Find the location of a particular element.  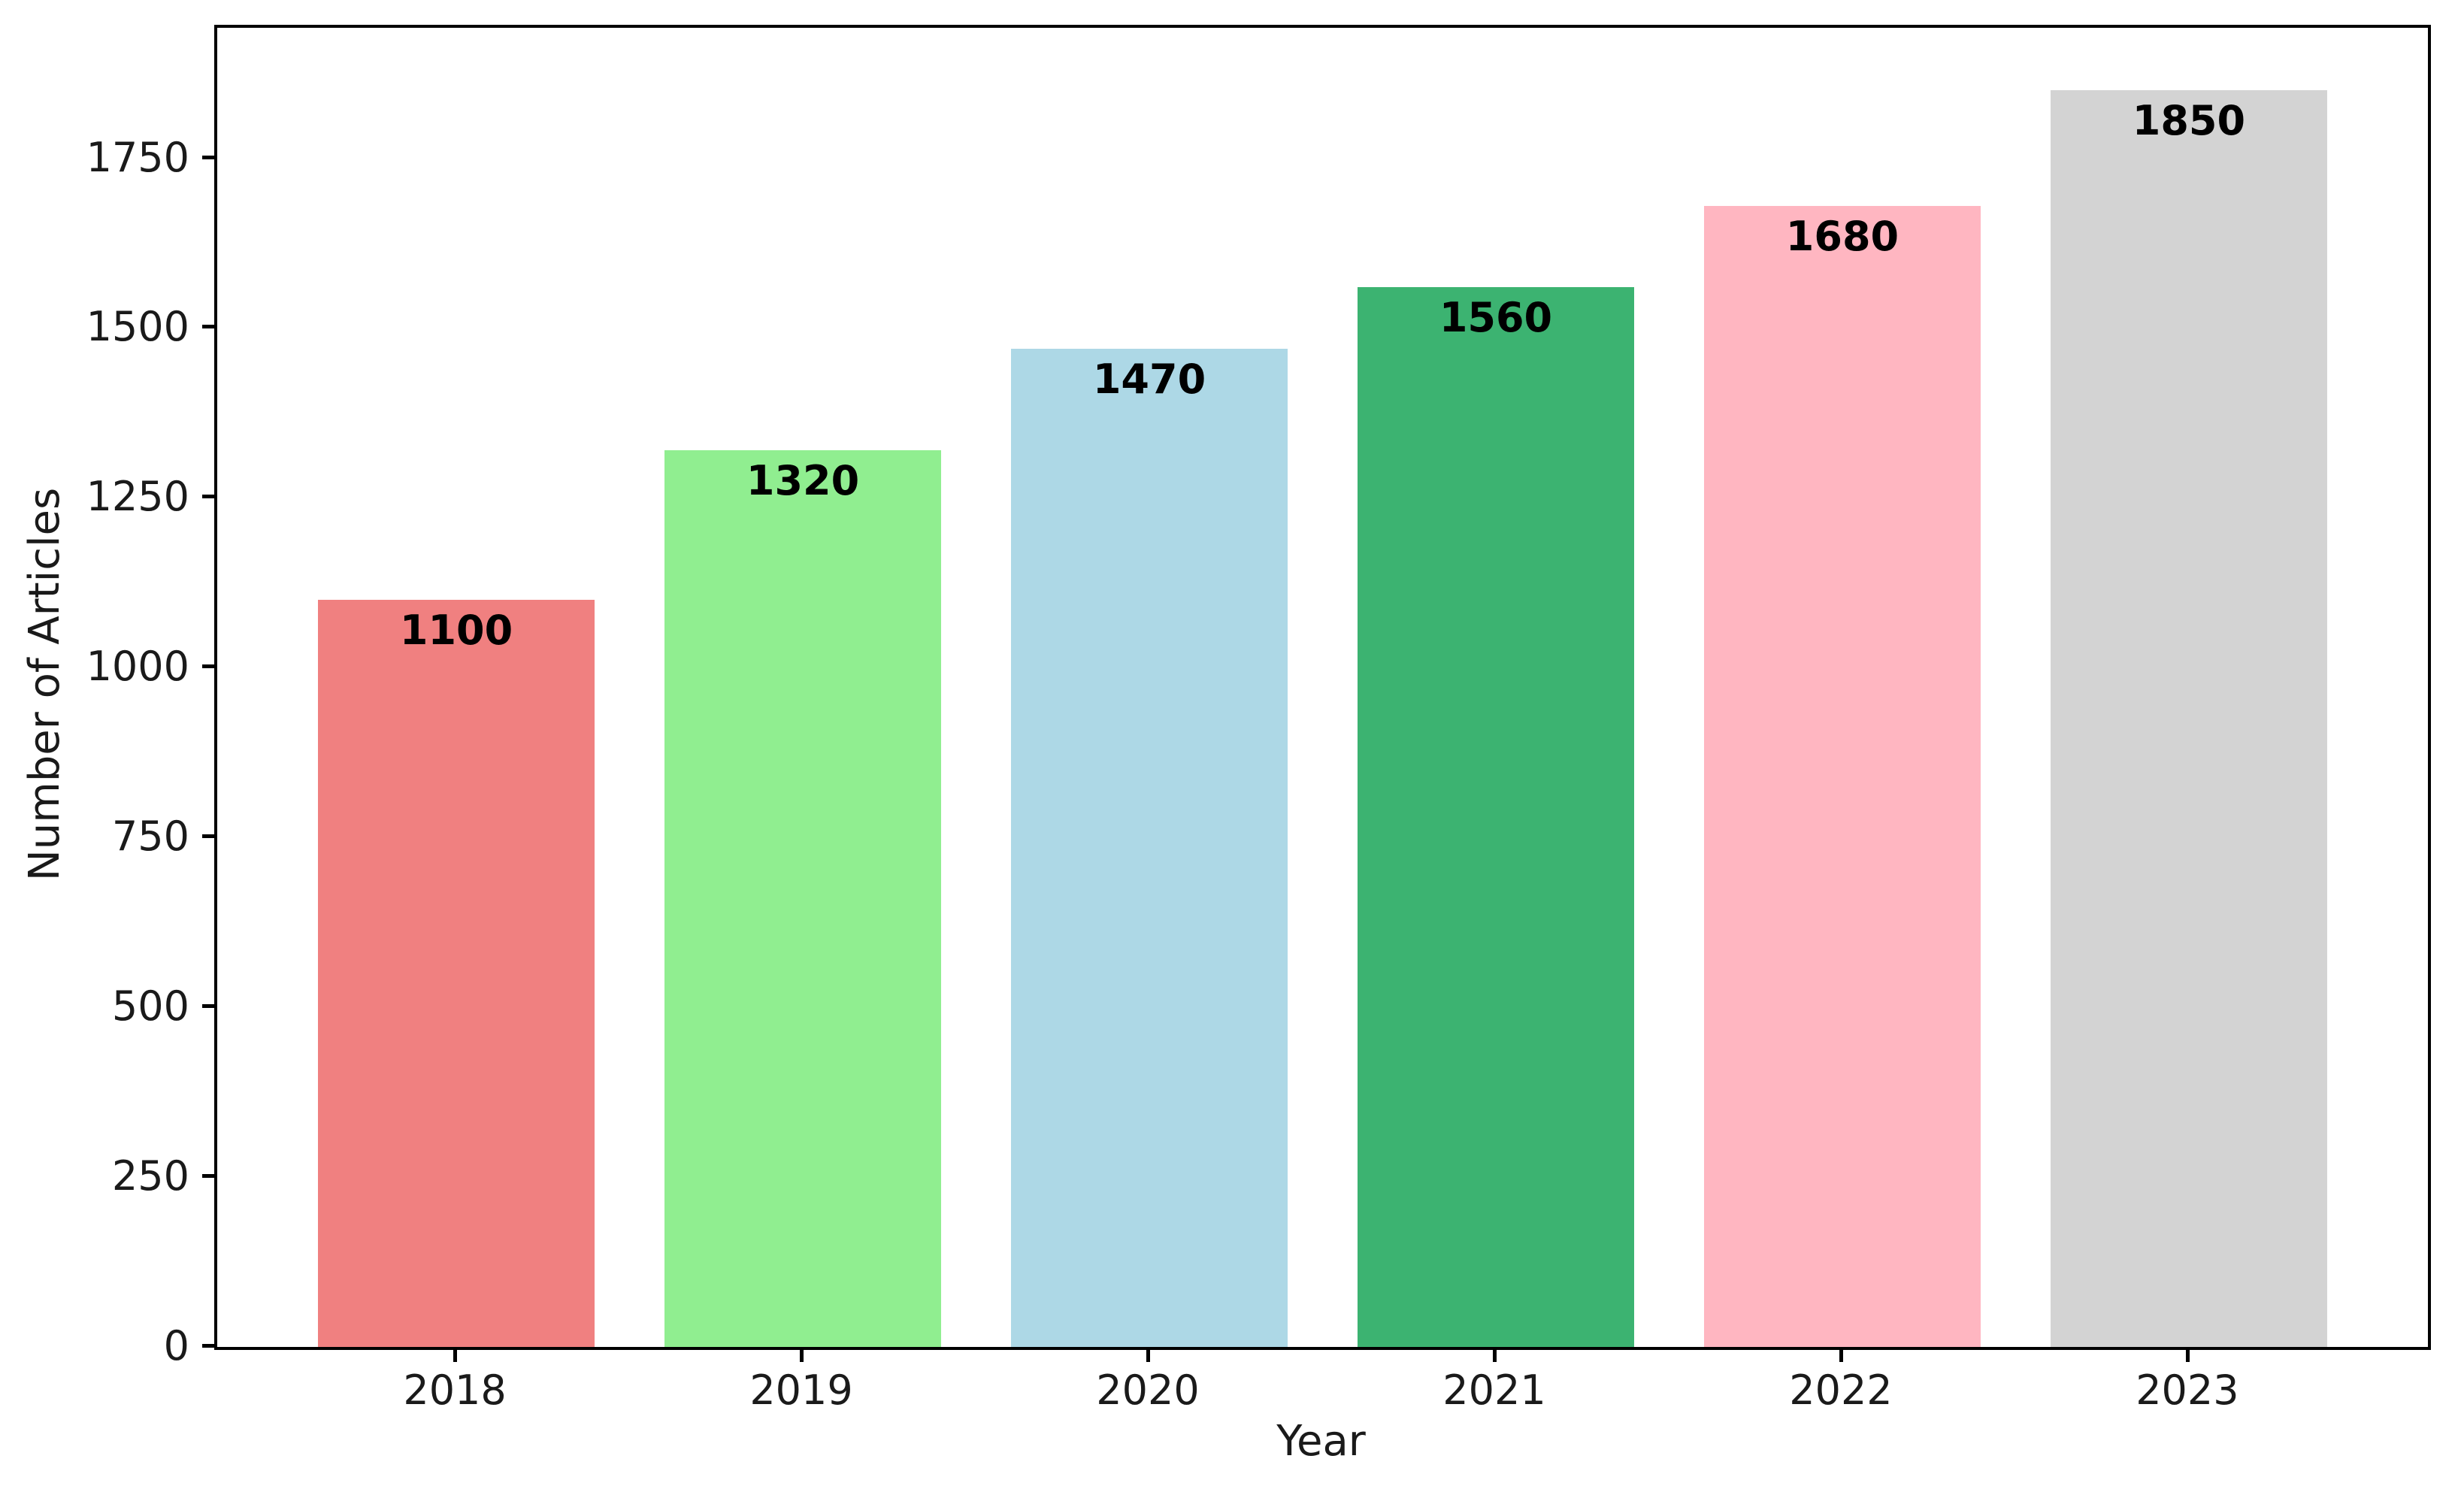

x-axis-title: Year is located at coordinates (1321, 1441).